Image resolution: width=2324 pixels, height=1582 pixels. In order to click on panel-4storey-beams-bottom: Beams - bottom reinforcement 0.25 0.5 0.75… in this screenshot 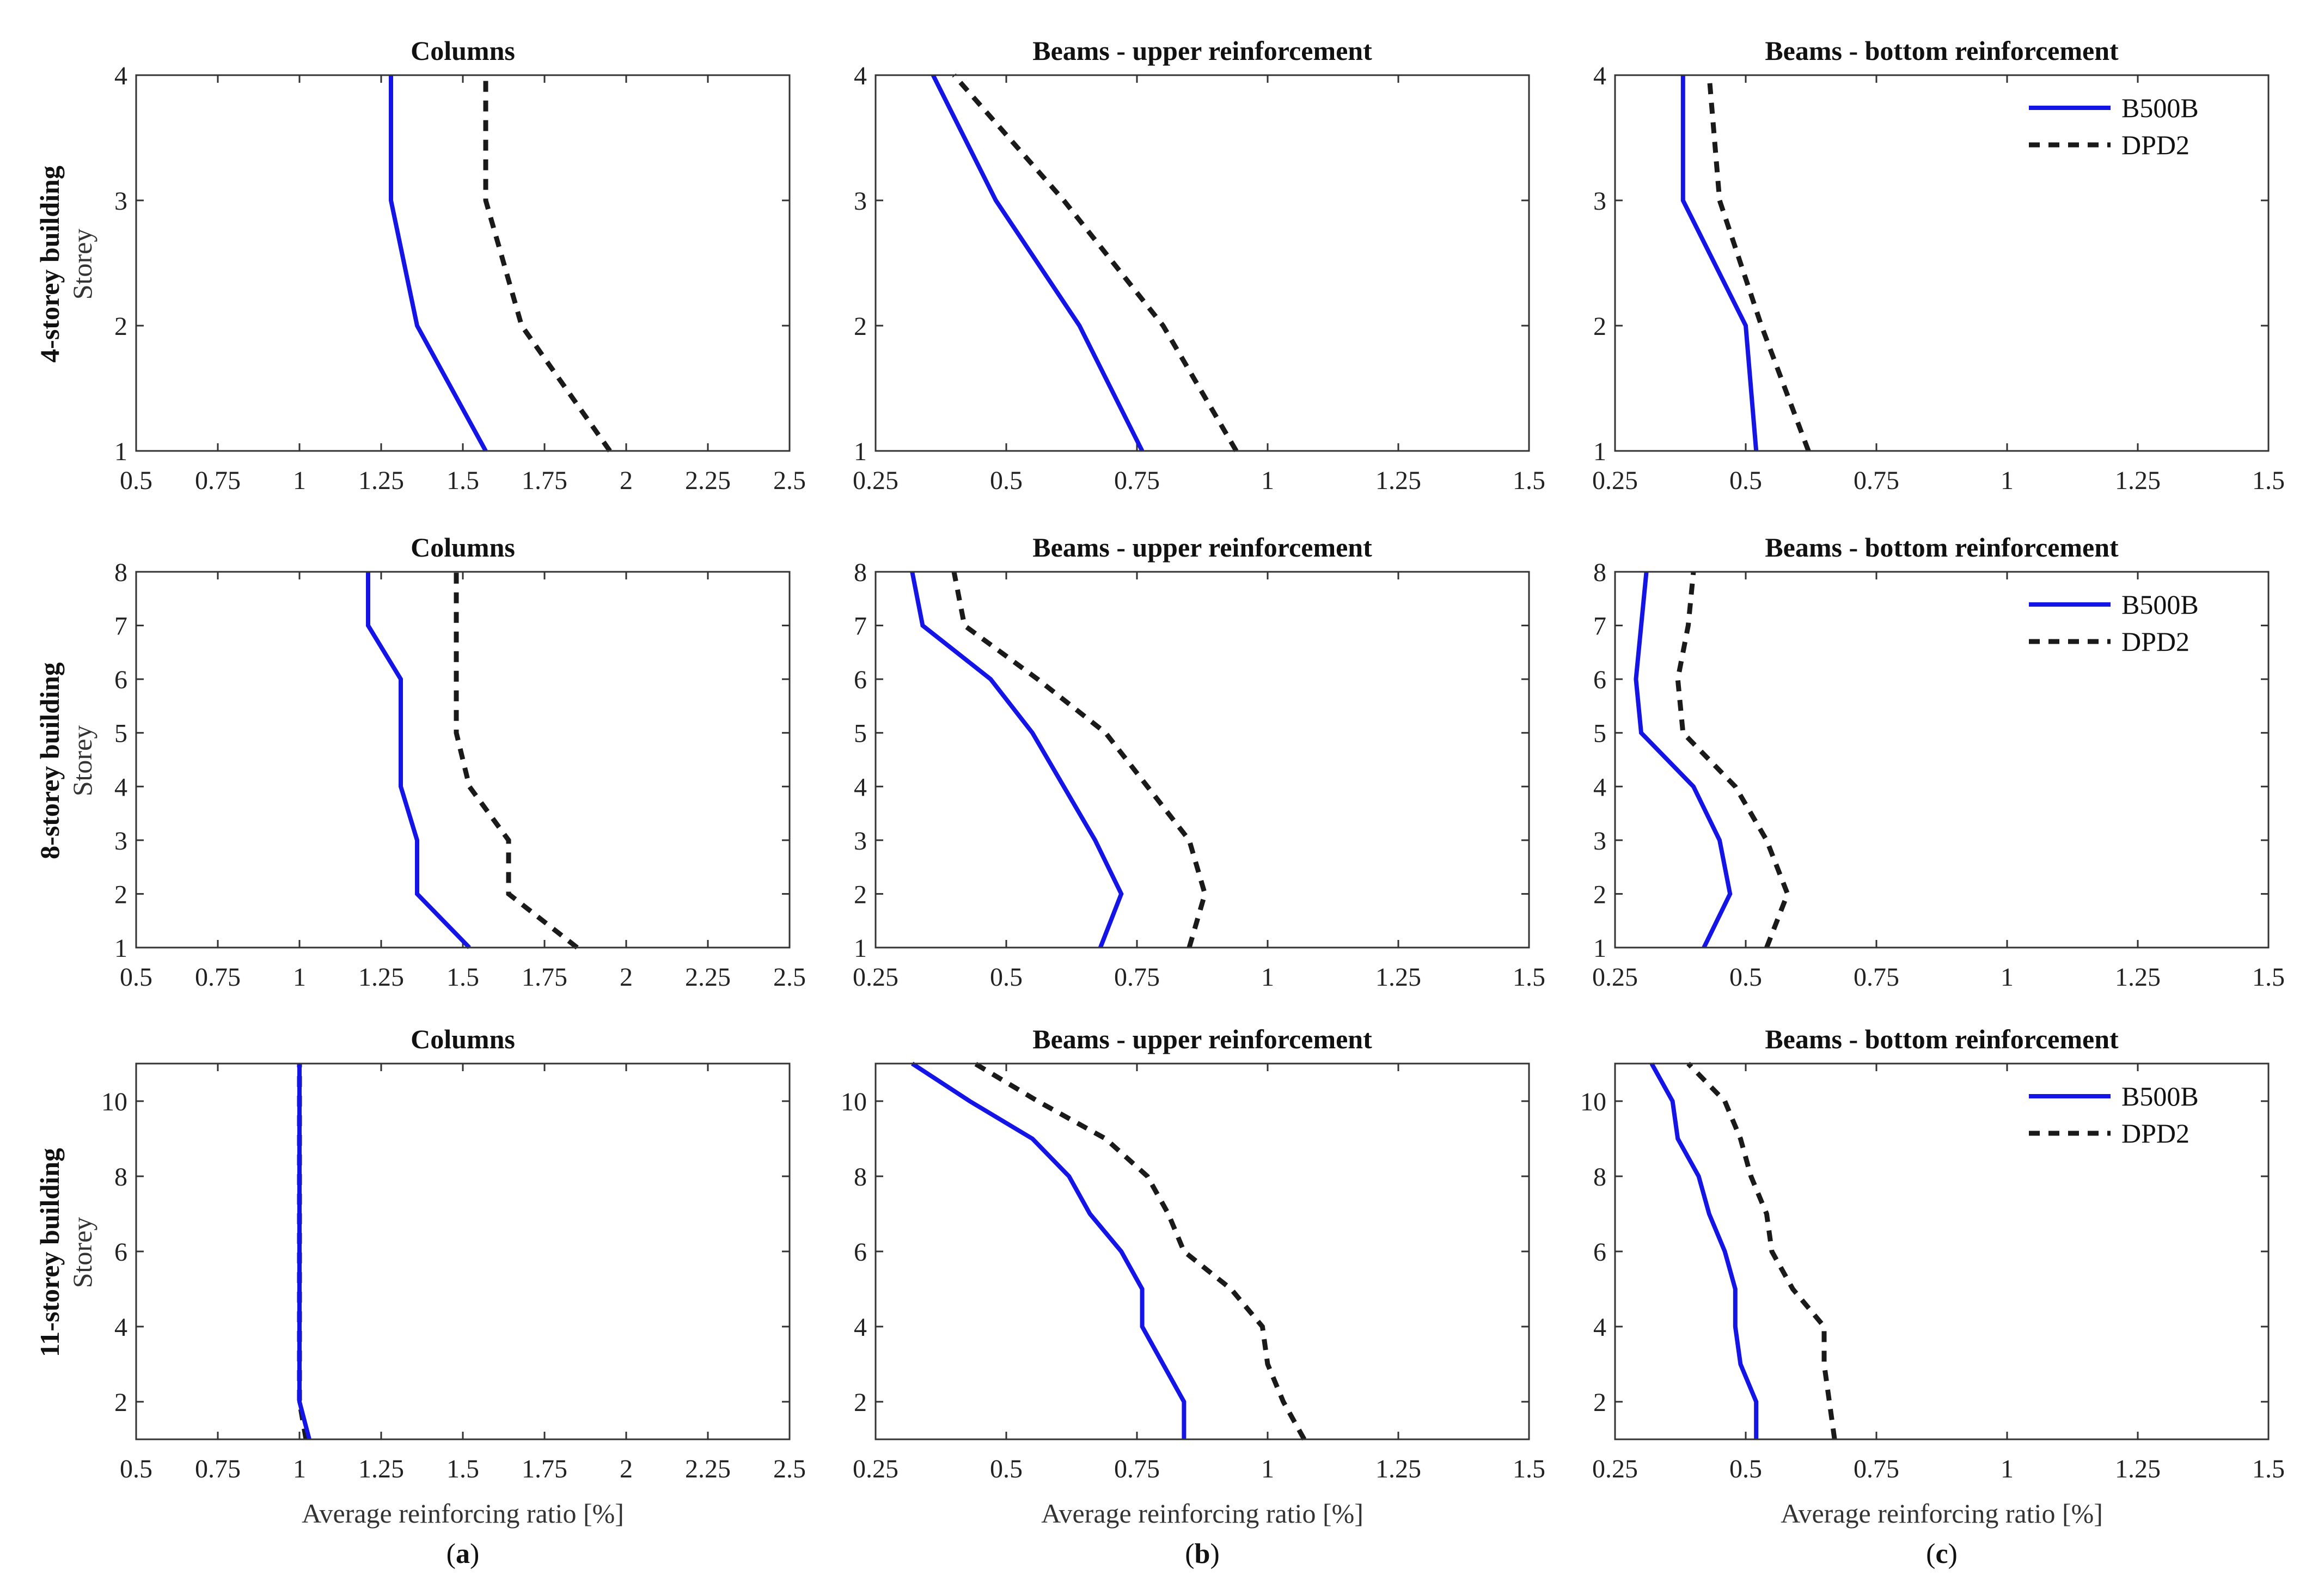, I will do `click(1938, 265)`.